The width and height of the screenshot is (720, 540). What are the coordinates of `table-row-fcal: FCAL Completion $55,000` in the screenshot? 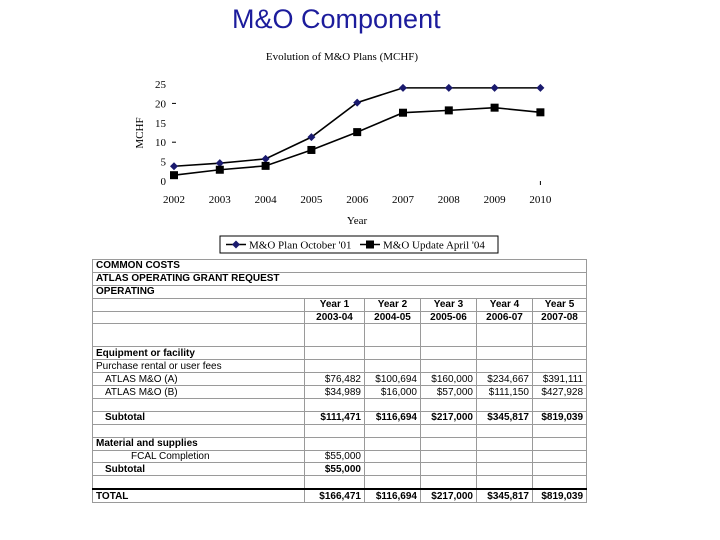 It's located at (340, 456).